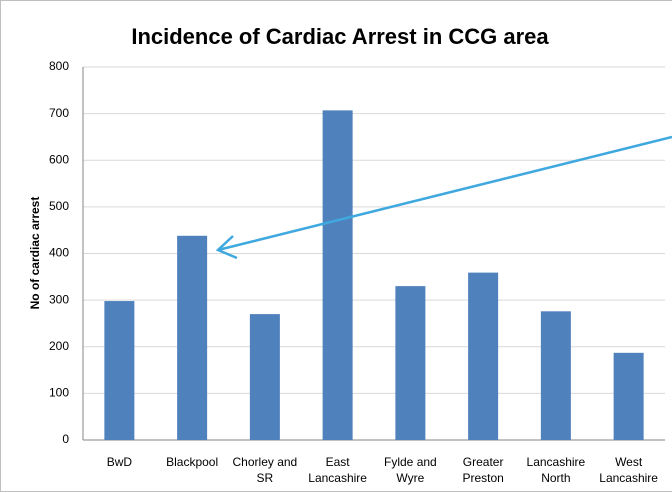 This screenshot has height=493, width=672. Describe the element at coordinates (556, 470) in the screenshot. I see `x-tick-label: Lancashire North` at that location.